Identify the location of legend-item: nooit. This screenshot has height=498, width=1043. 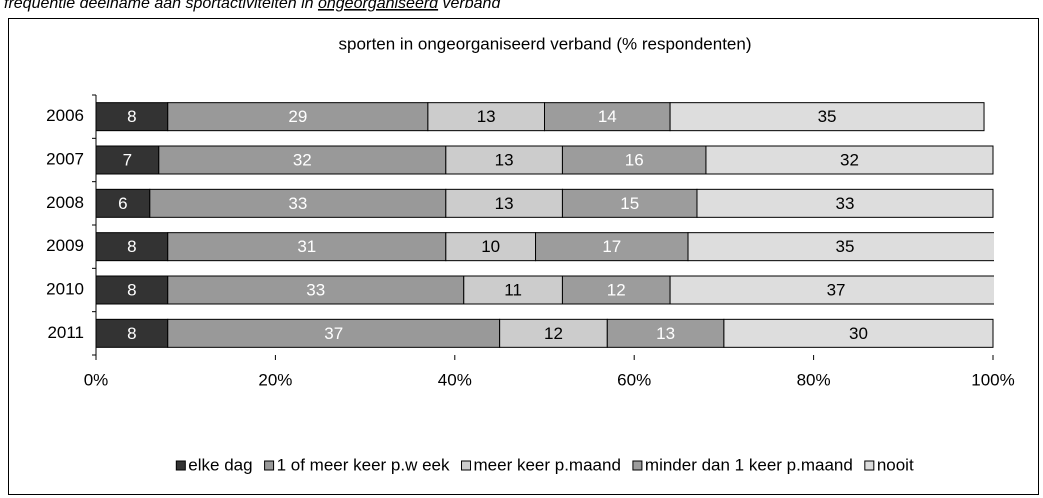
(889, 464).